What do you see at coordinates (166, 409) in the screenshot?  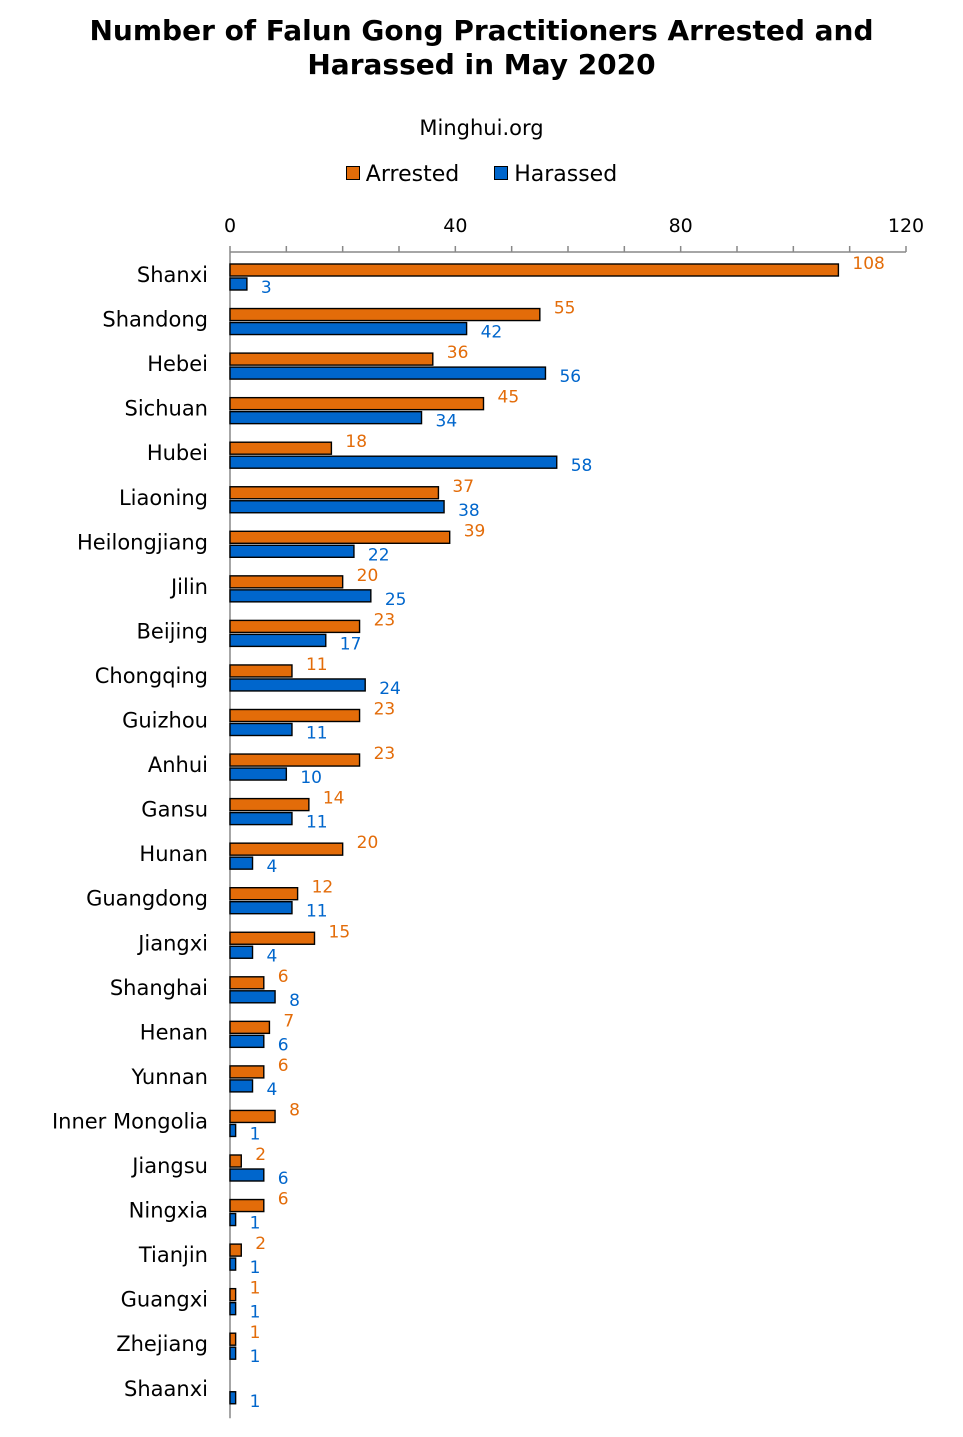 I see `category-label: Sichuan` at bounding box center [166, 409].